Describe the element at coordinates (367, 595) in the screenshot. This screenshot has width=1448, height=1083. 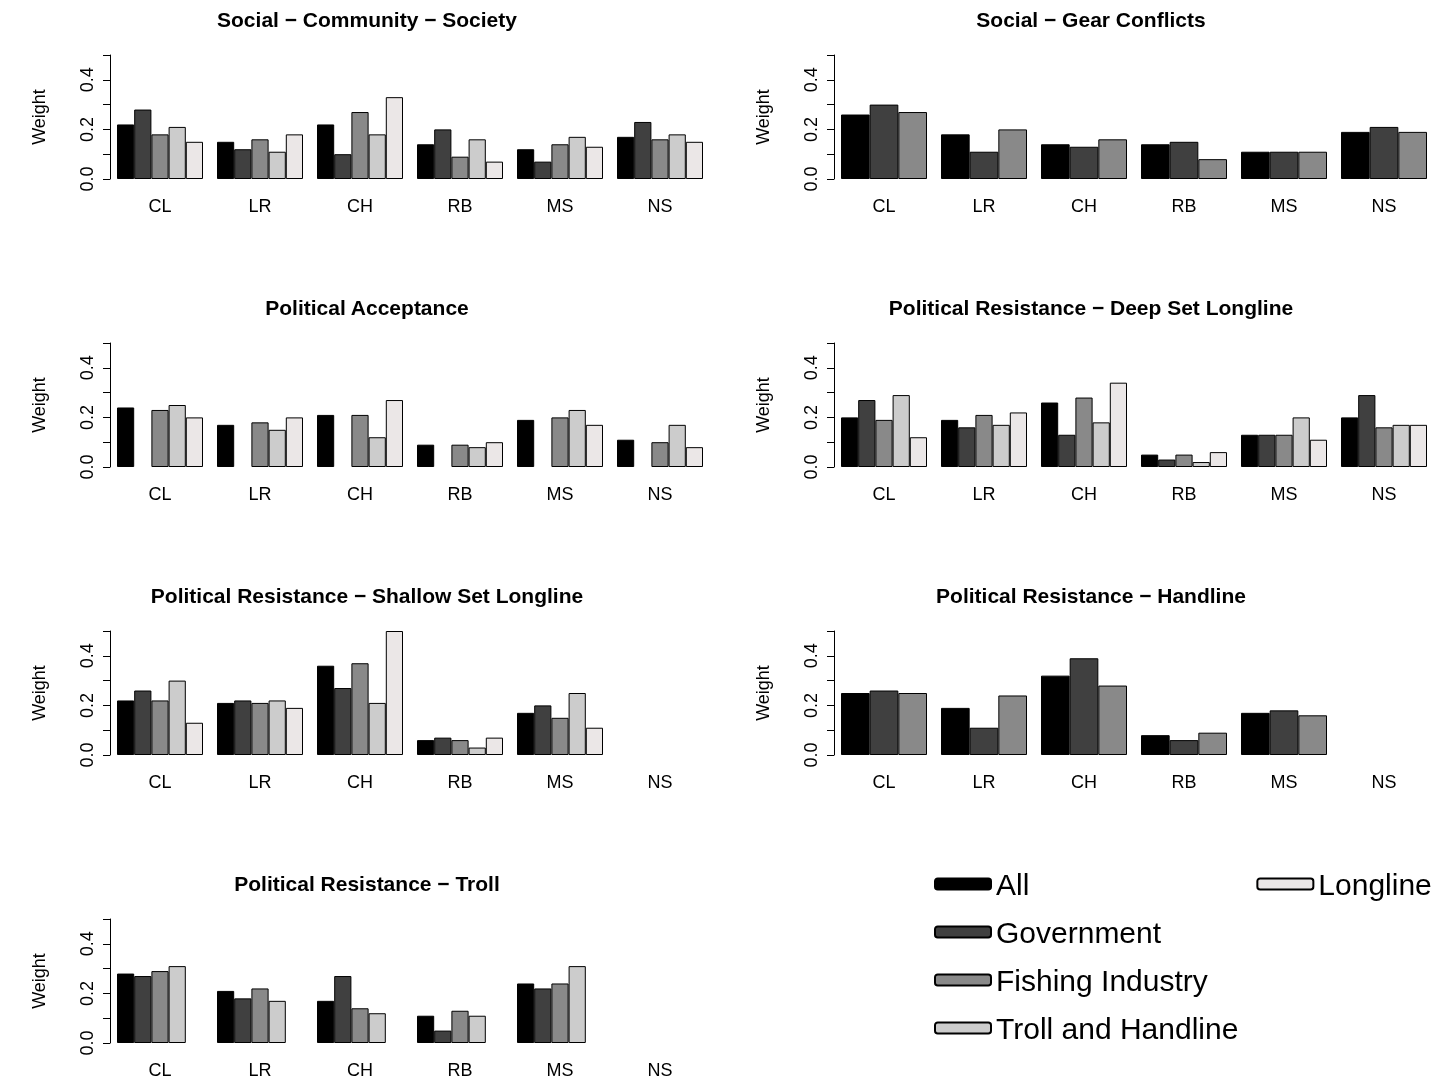
I see `chart-title: Political Resistance − Shallow Set Longline` at that location.